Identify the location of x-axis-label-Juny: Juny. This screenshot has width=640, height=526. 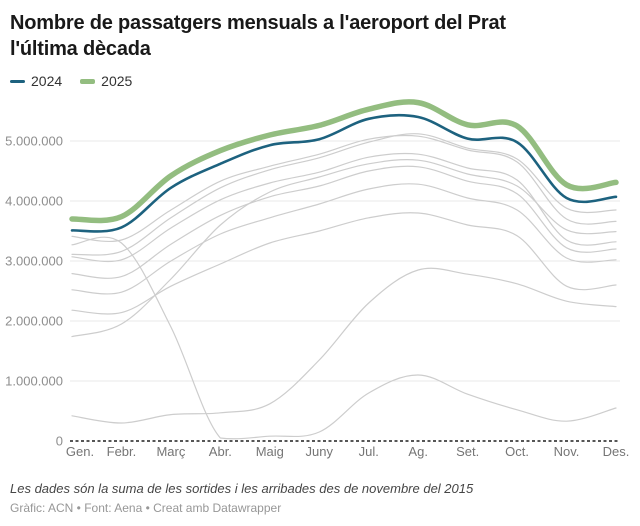
(320, 451).